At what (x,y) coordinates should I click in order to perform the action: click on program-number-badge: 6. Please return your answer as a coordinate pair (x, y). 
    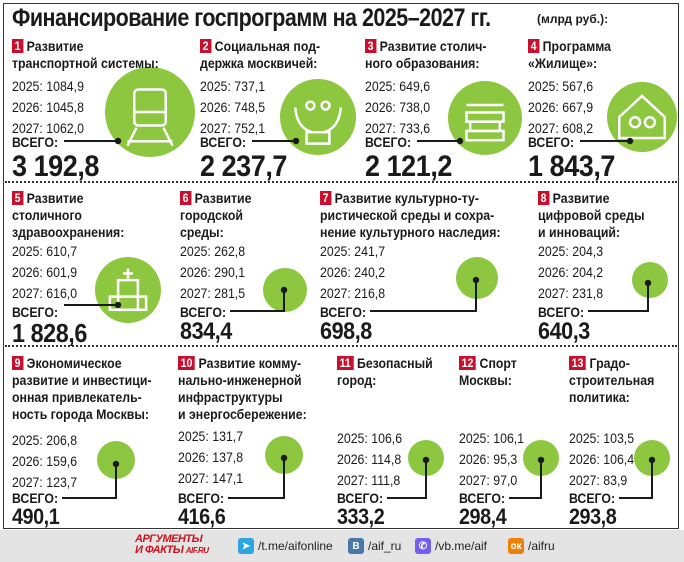
    Looking at the image, I should click on (186, 198).